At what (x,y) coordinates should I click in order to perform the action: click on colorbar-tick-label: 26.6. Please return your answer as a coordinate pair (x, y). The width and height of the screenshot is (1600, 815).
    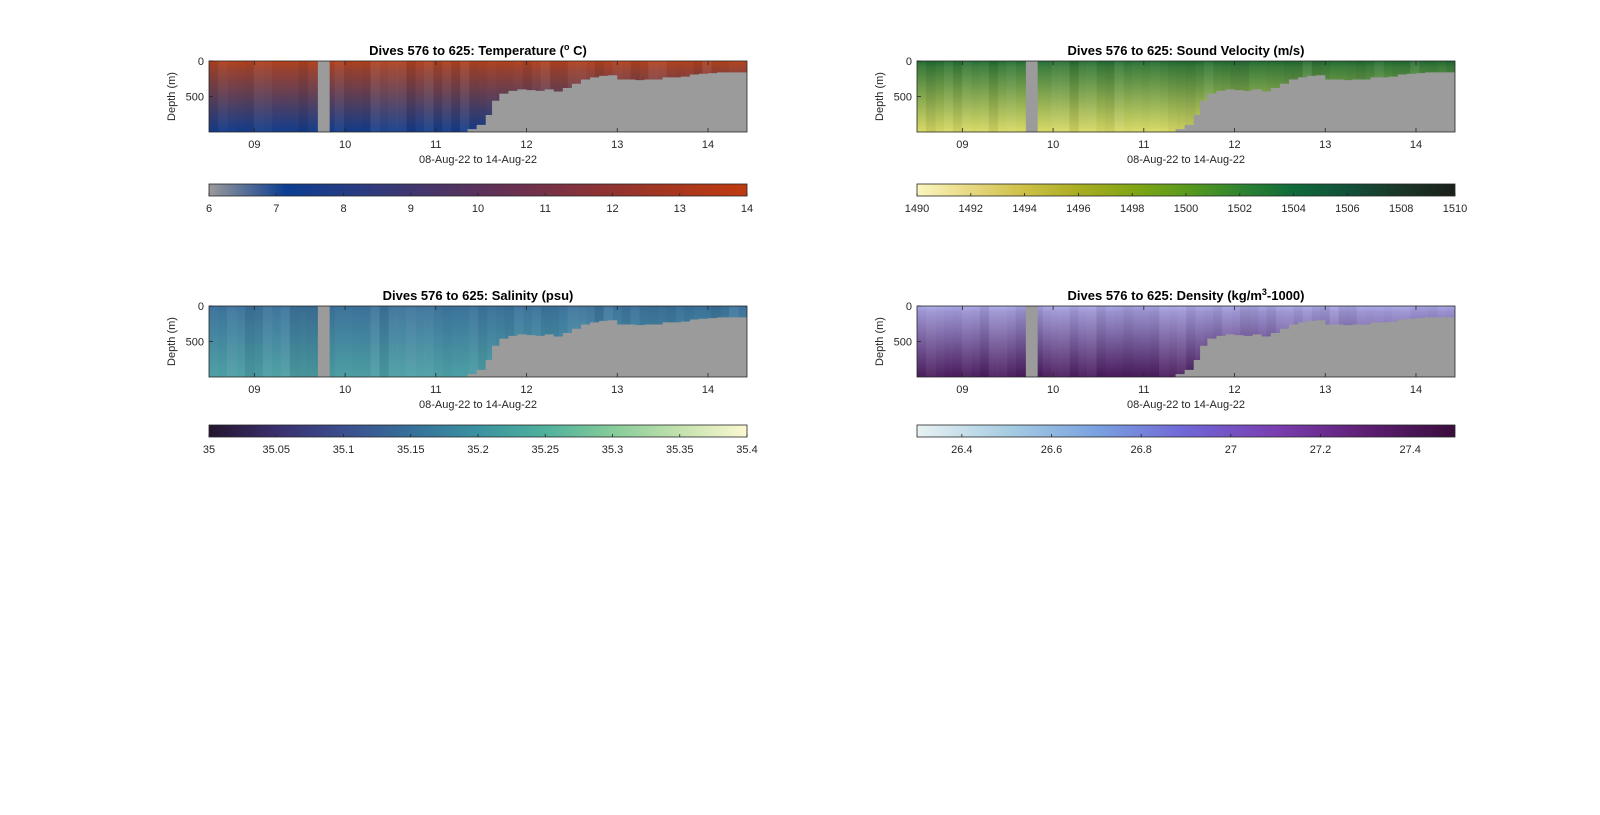
    Looking at the image, I should click on (1051, 450).